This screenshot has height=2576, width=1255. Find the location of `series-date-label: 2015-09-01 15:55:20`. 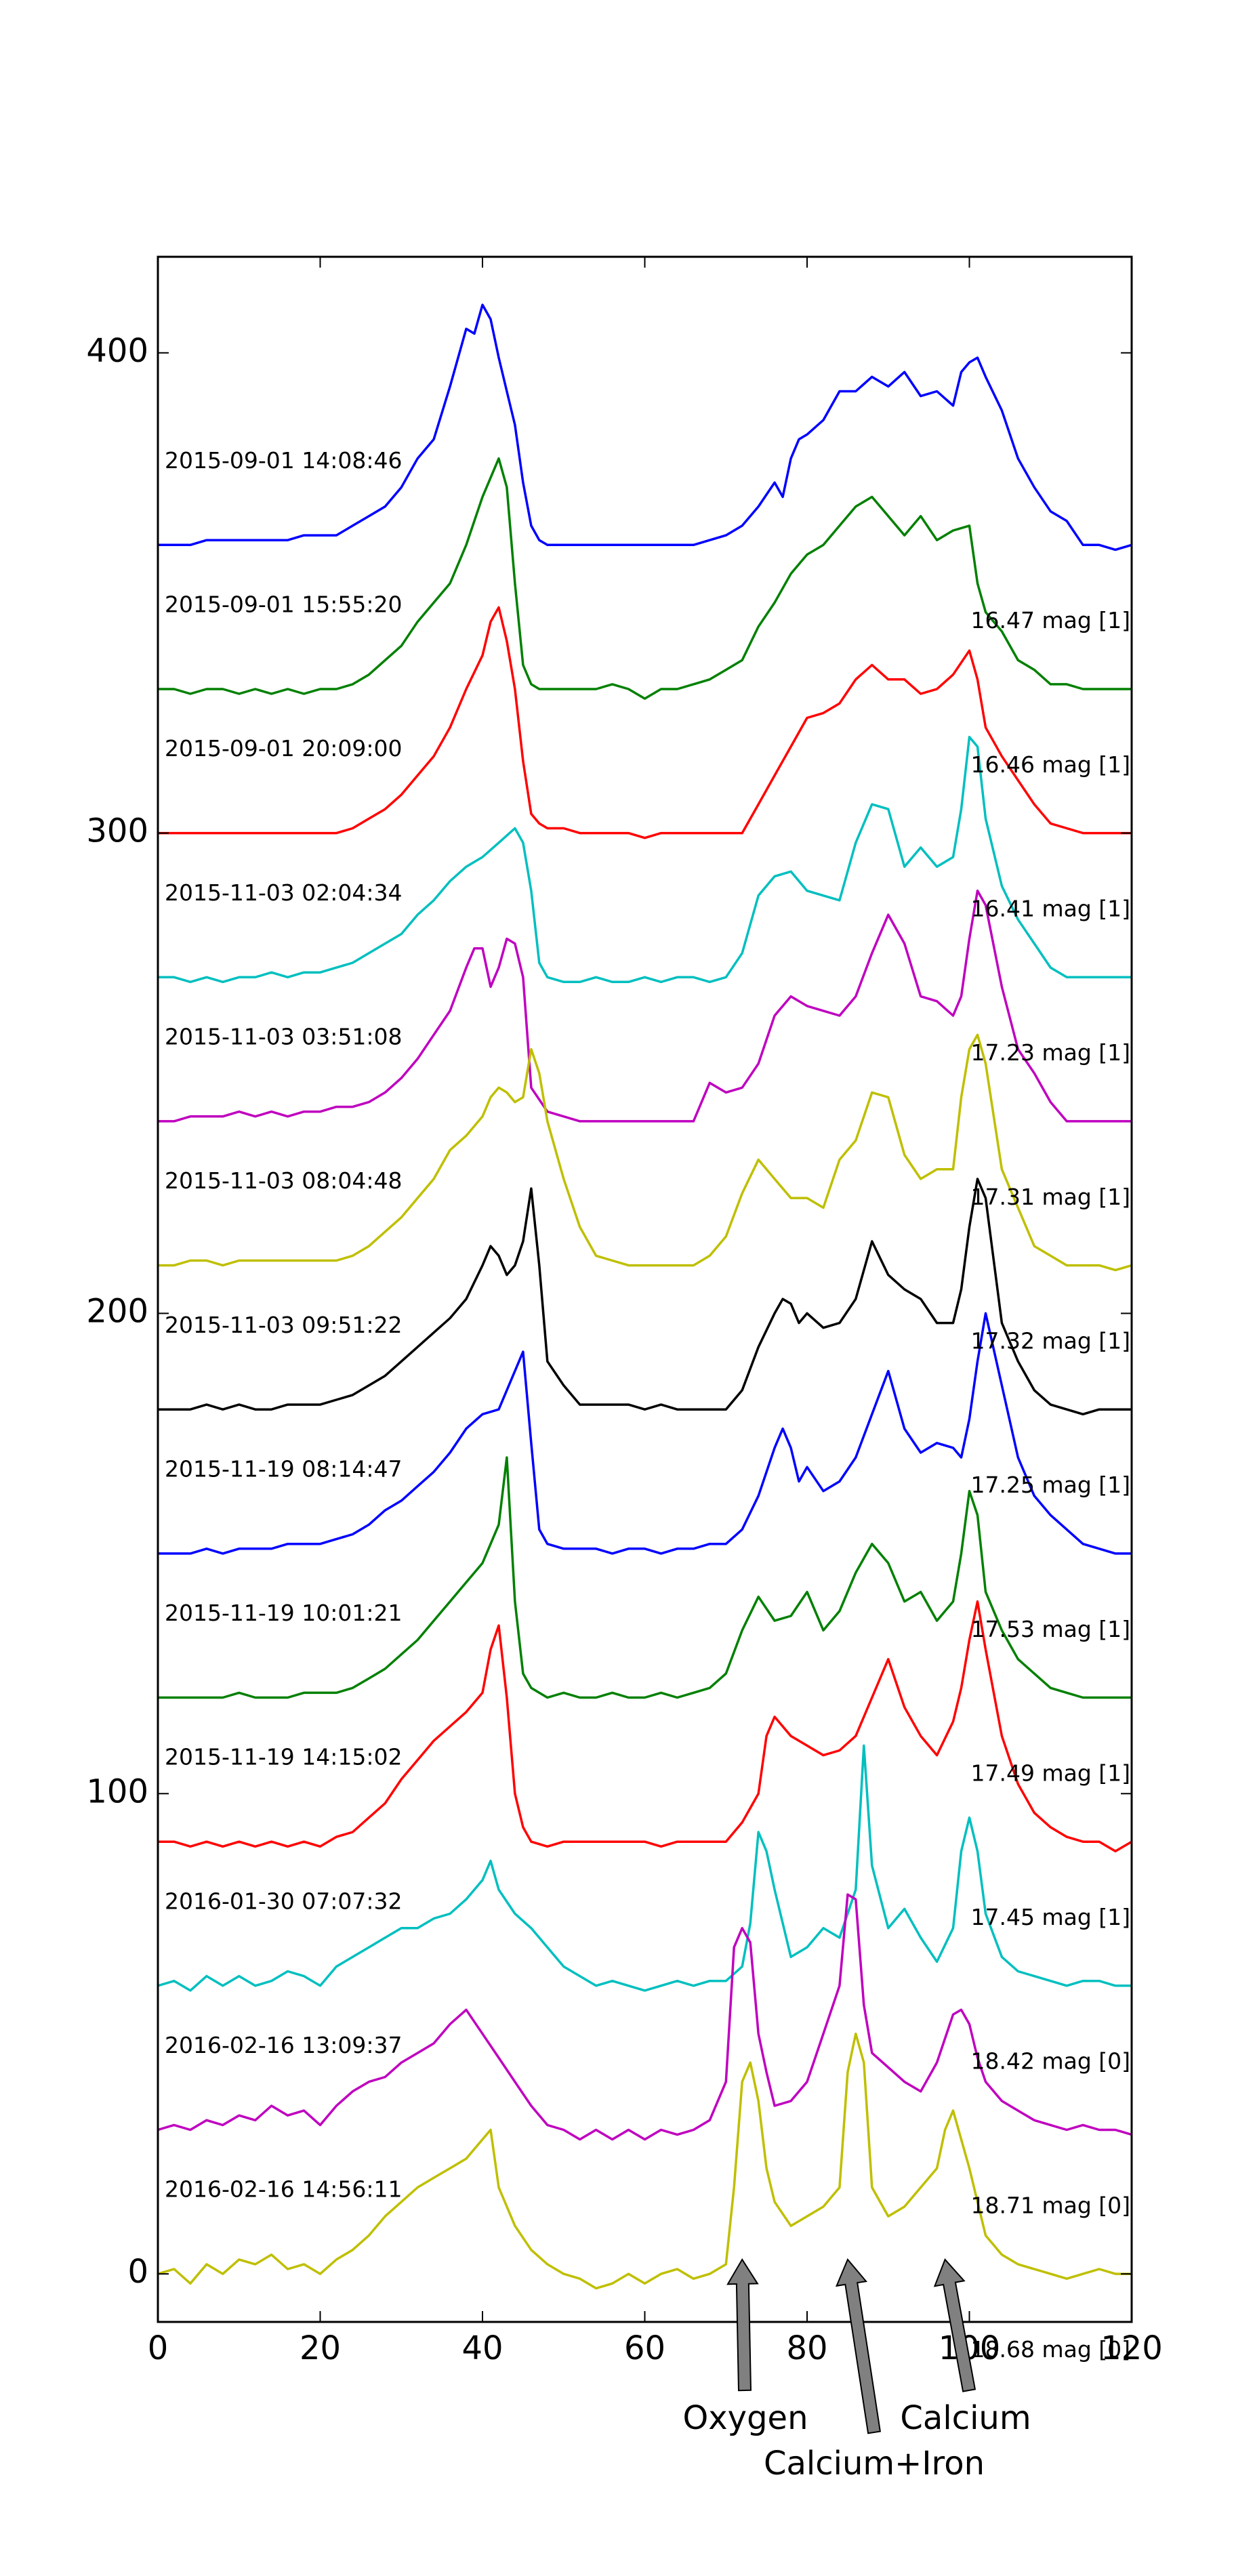

series-date-label: 2015-09-01 15:55:20 is located at coordinates (283, 604).